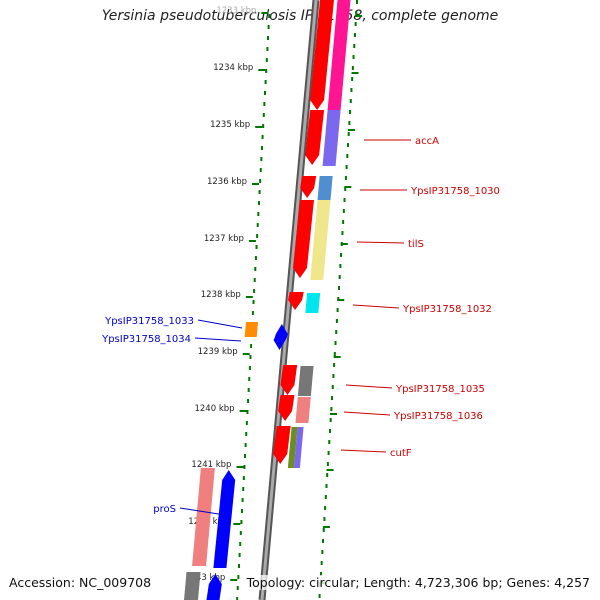  What do you see at coordinates (224, 239) in the screenshot?
I see `ruler-tick-label: 1237 kbp` at bounding box center [224, 239].